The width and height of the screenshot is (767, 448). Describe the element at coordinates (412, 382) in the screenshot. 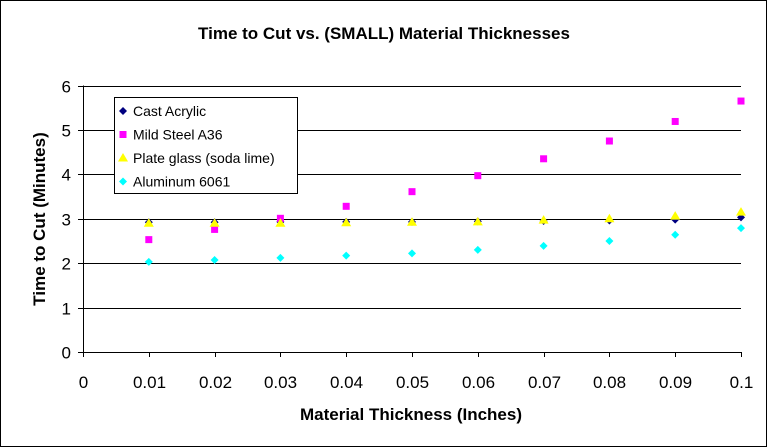

I see `x-tick-label: 0.05` at that location.